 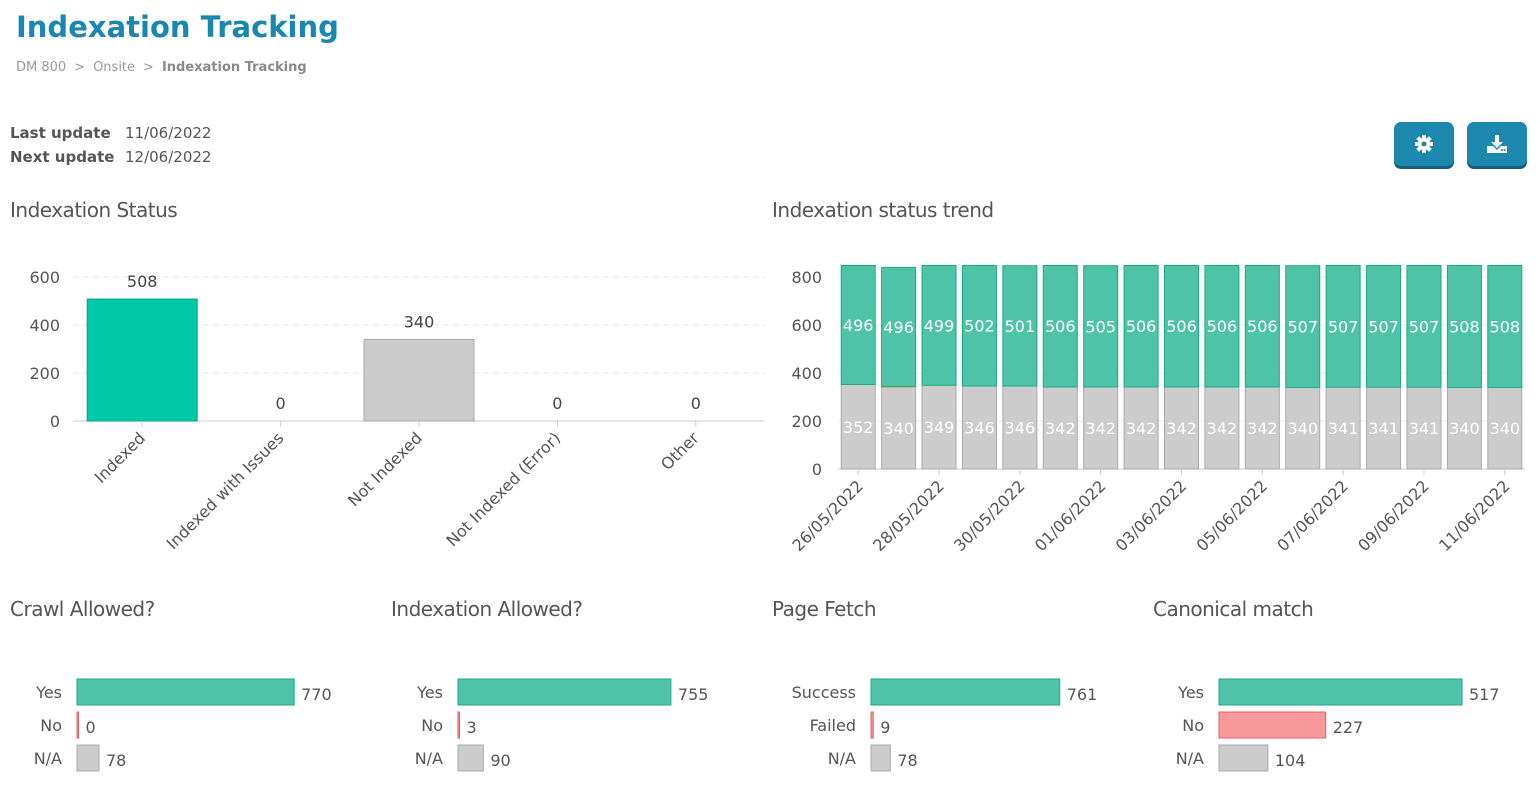 What do you see at coordinates (1343, 428) in the screenshot?
I see `data-label: 341` at bounding box center [1343, 428].